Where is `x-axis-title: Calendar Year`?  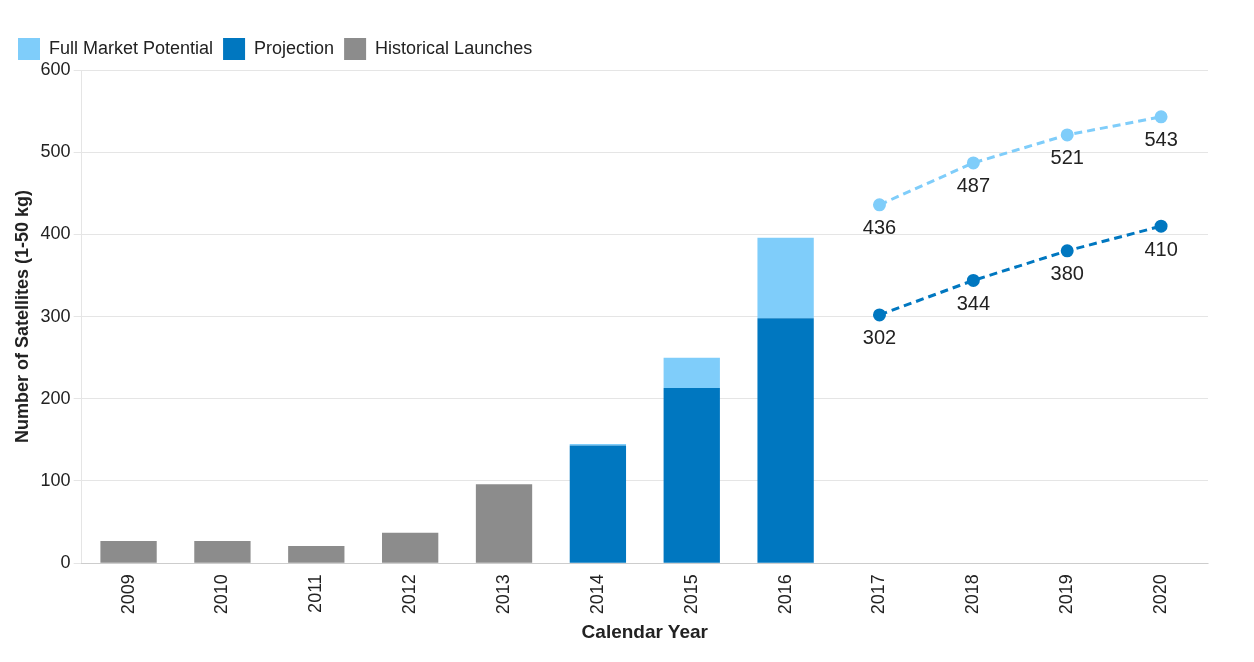 x-axis-title: Calendar Year is located at coordinates (645, 631).